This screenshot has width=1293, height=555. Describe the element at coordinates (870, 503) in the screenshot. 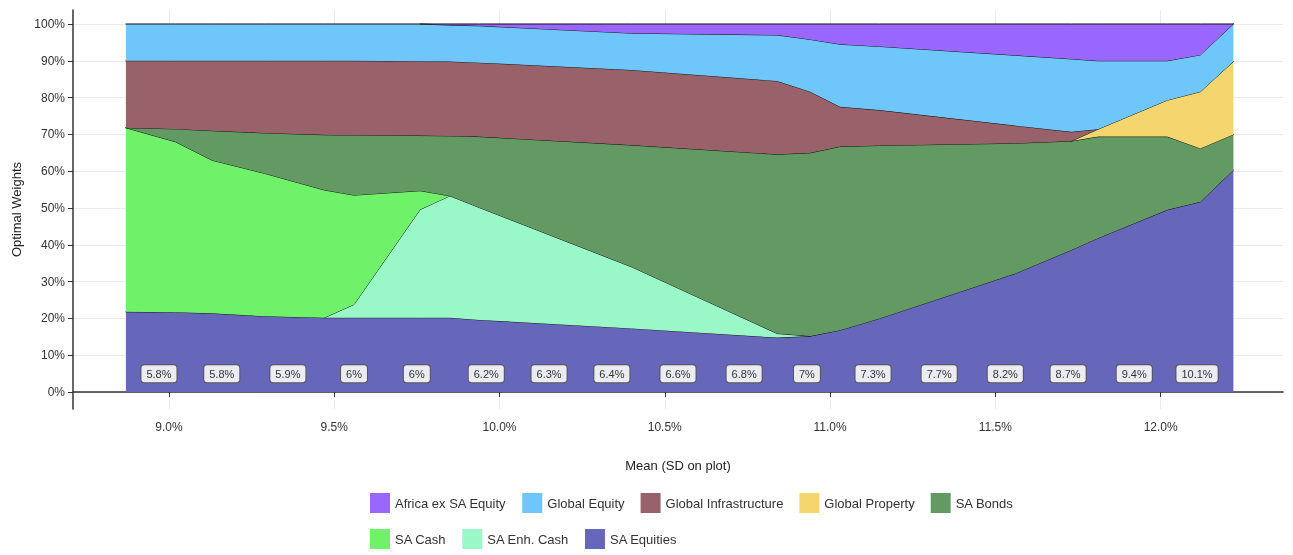

I see `legend-label: Global Property` at that location.